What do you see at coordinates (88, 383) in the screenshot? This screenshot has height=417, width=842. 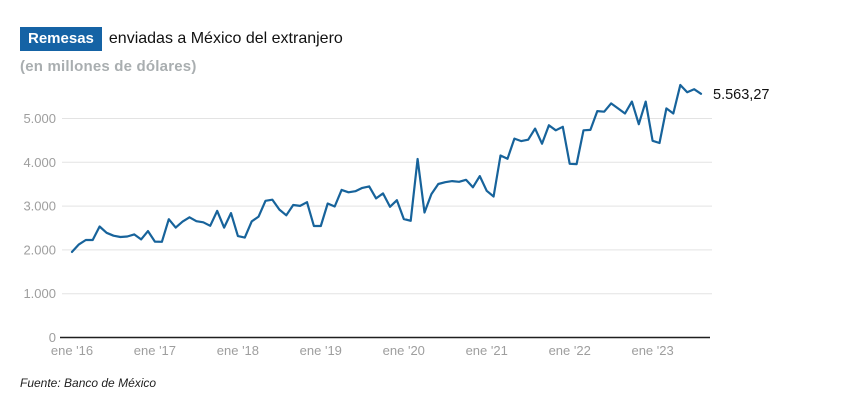 I see `source-note: Fuente: Banco de México` at bounding box center [88, 383].